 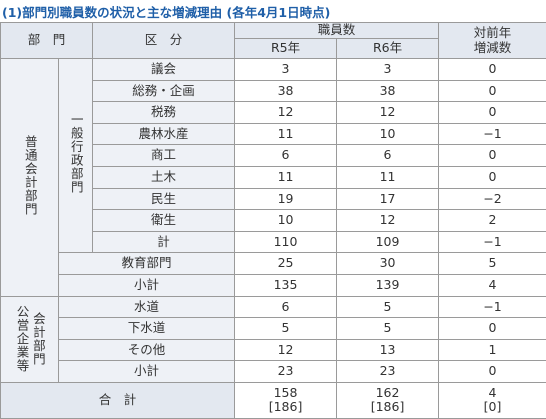 I want to click on cell-line: [0], so click(x=492, y=407).